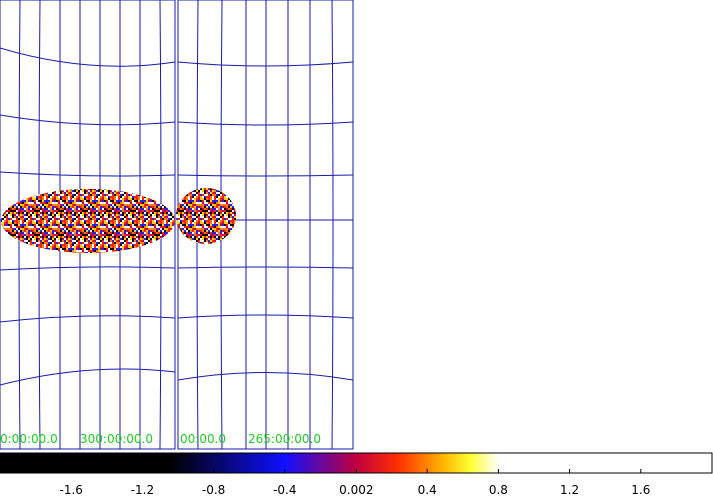 This screenshot has width=713, height=502. I want to click on tick-label: -1.6, so click(70, 490).